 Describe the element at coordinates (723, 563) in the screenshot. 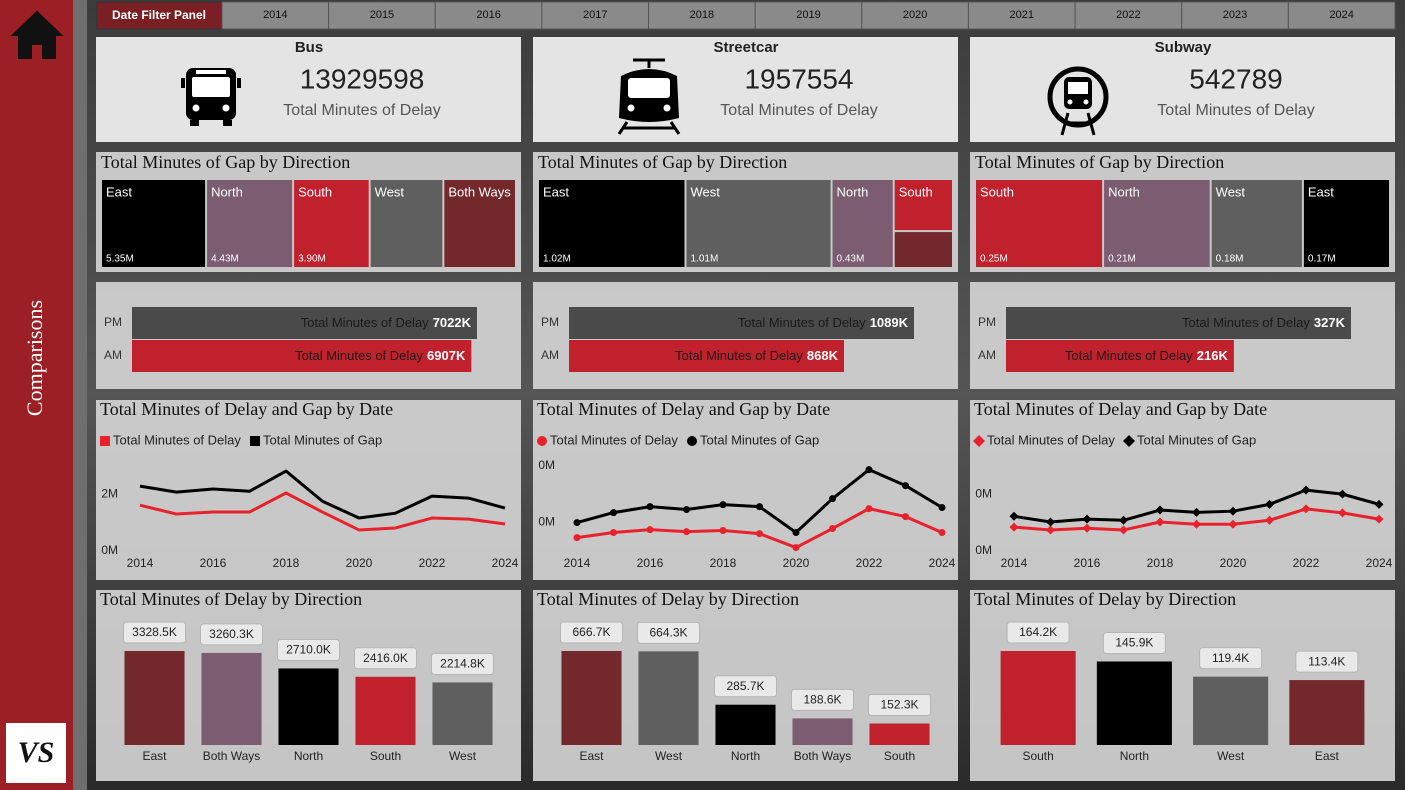

I see `x-tick-label: 2018` at that location.